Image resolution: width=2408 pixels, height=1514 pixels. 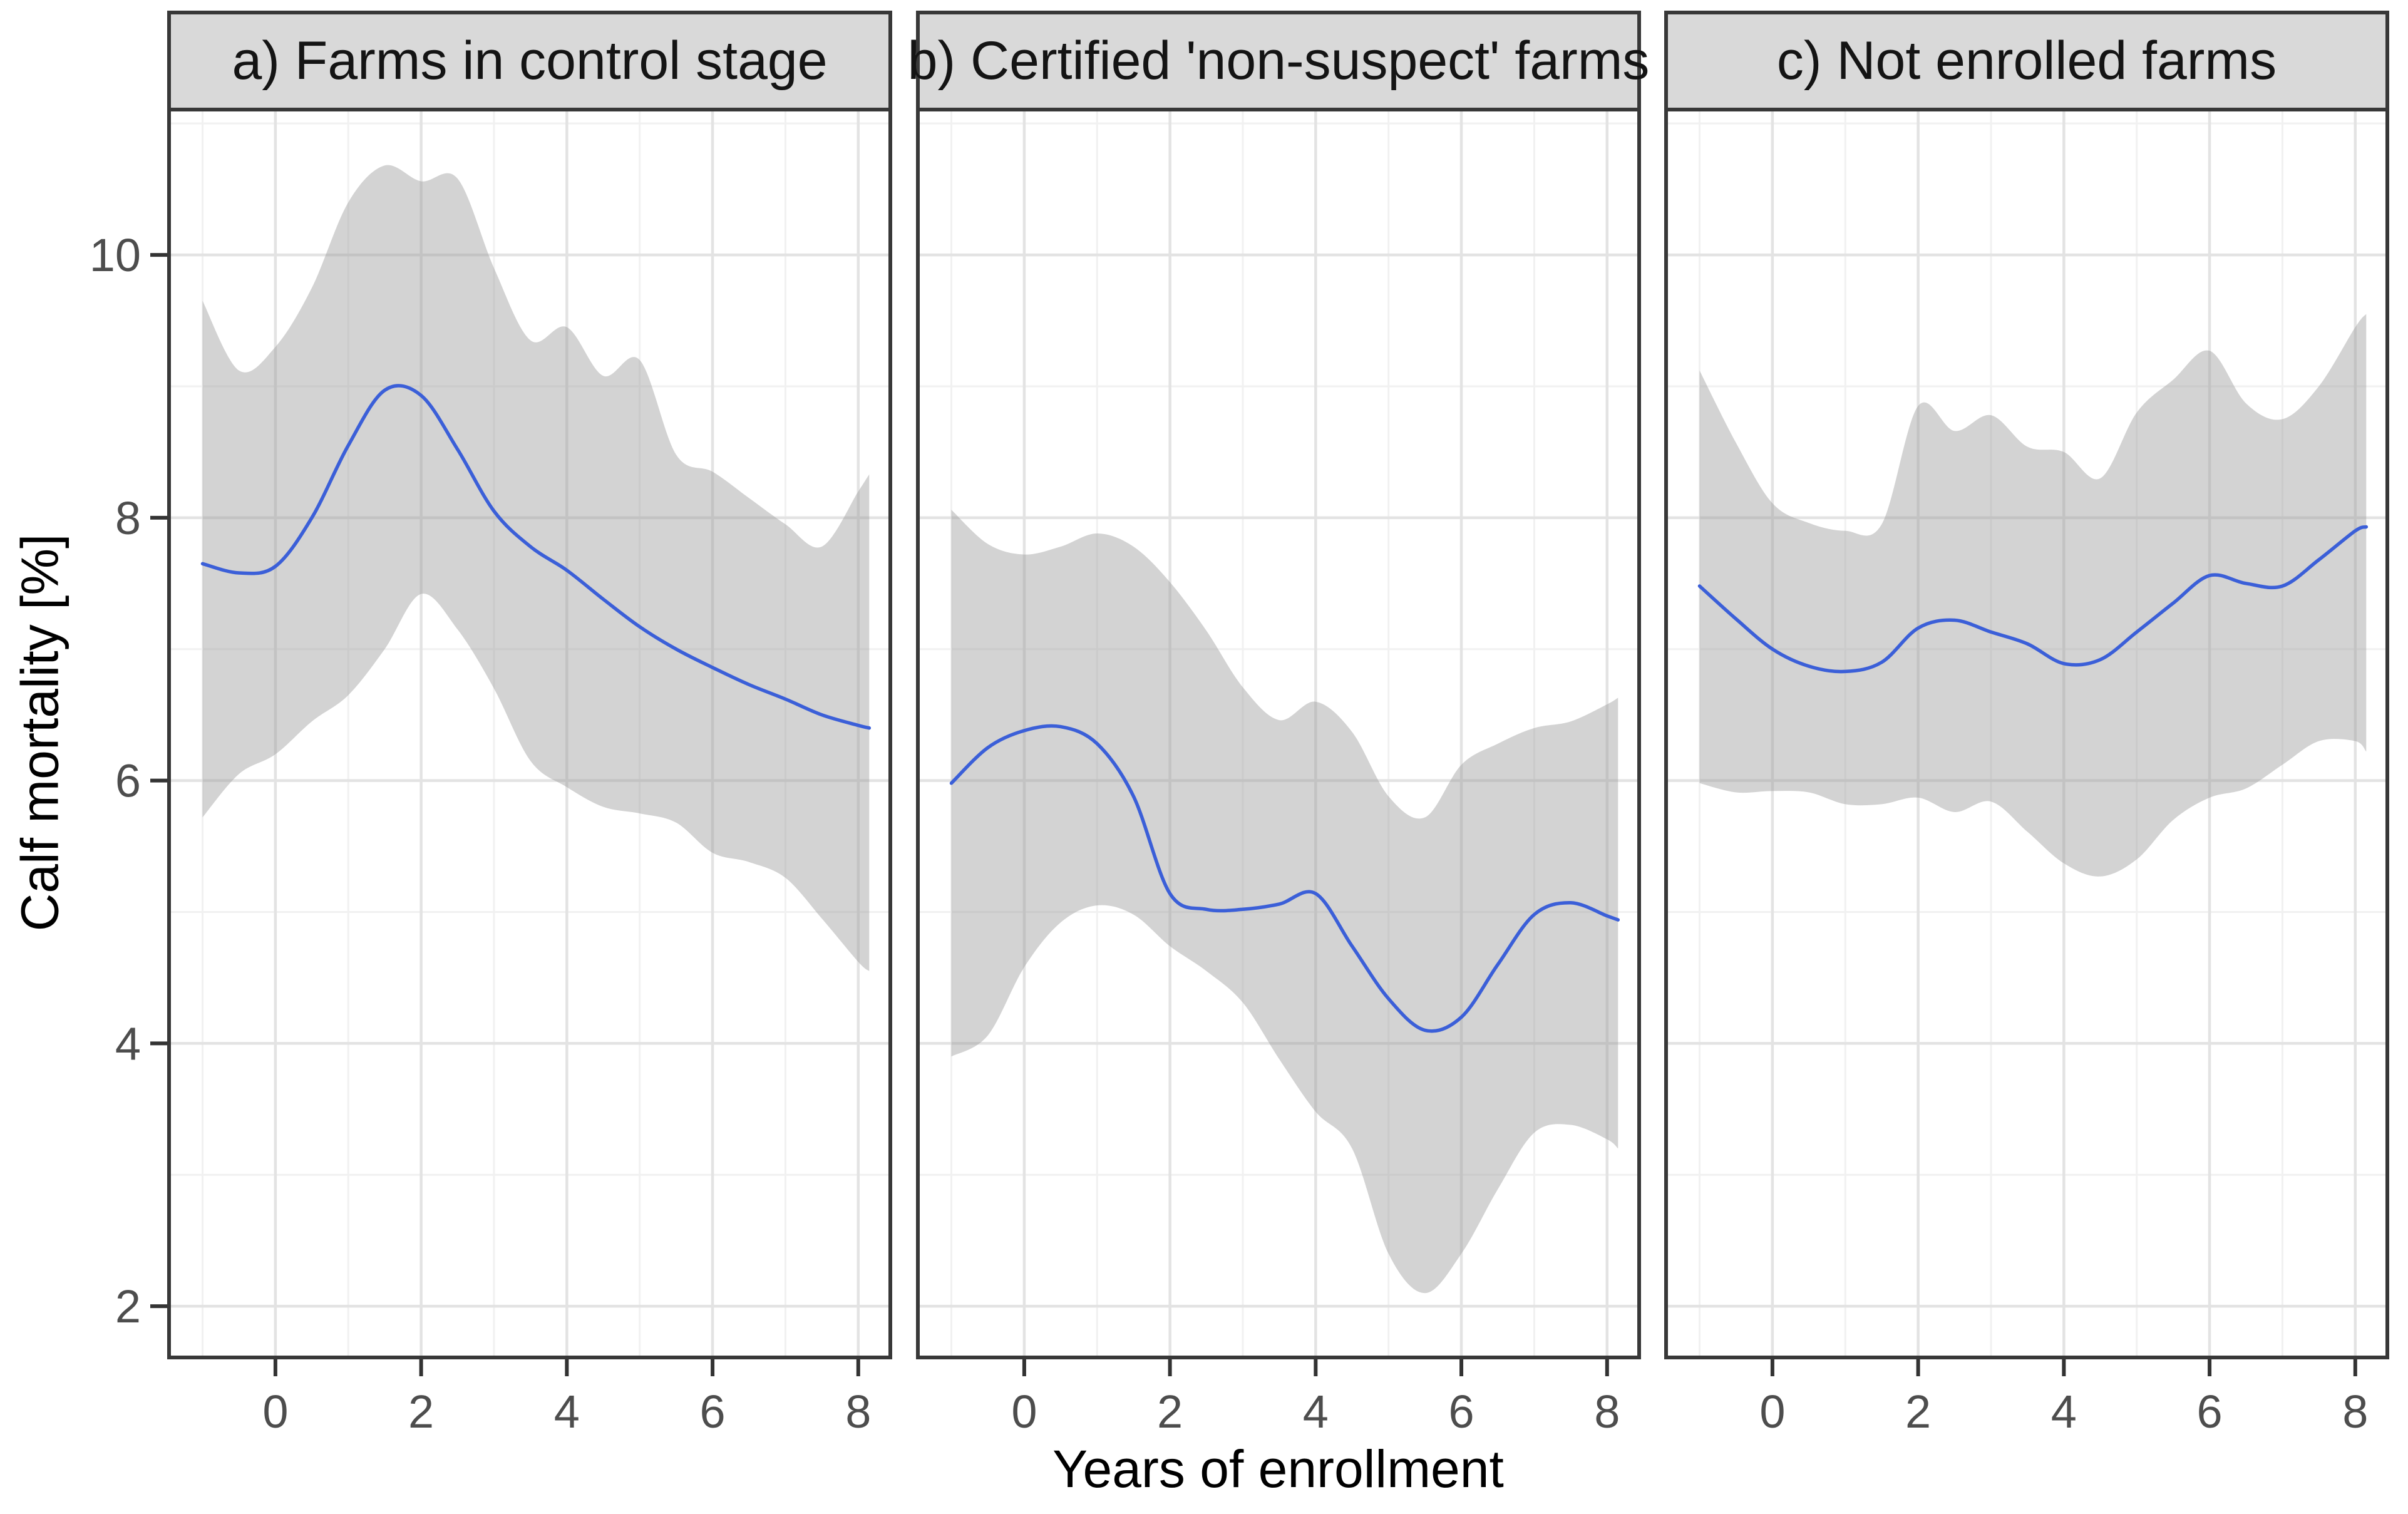 What do you see at coordinates (115, 255) in the screenshot?
I see `y-tick-label: 10` at bounding box center [115, 255].